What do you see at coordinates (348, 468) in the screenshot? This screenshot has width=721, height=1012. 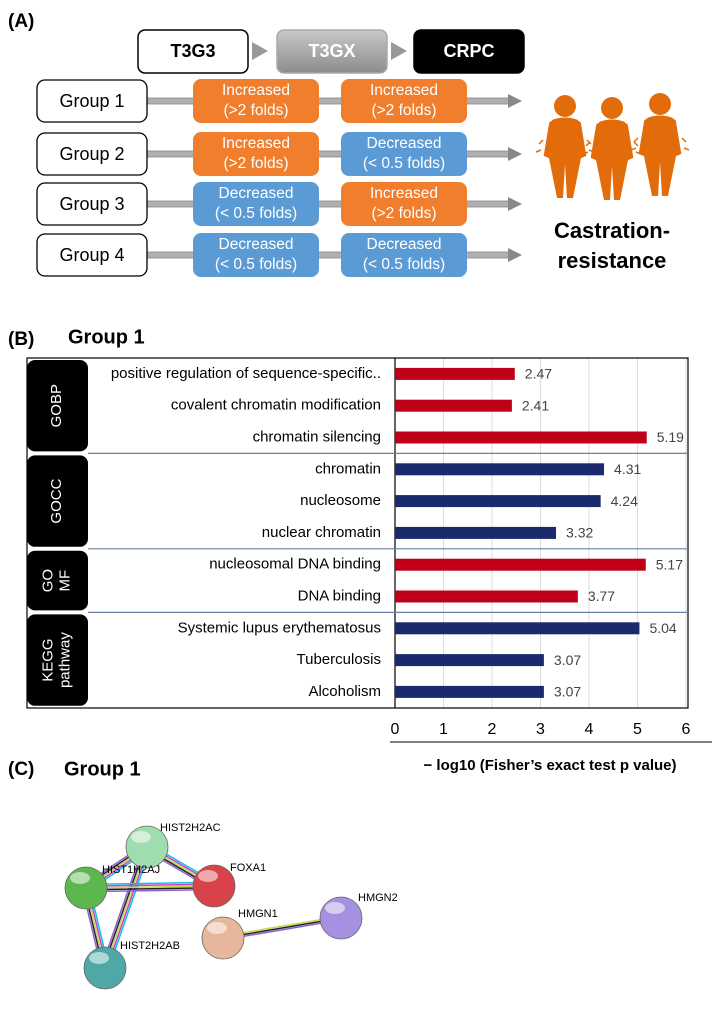 I see `category-label: chromatin` at bounding box center [348, 468].